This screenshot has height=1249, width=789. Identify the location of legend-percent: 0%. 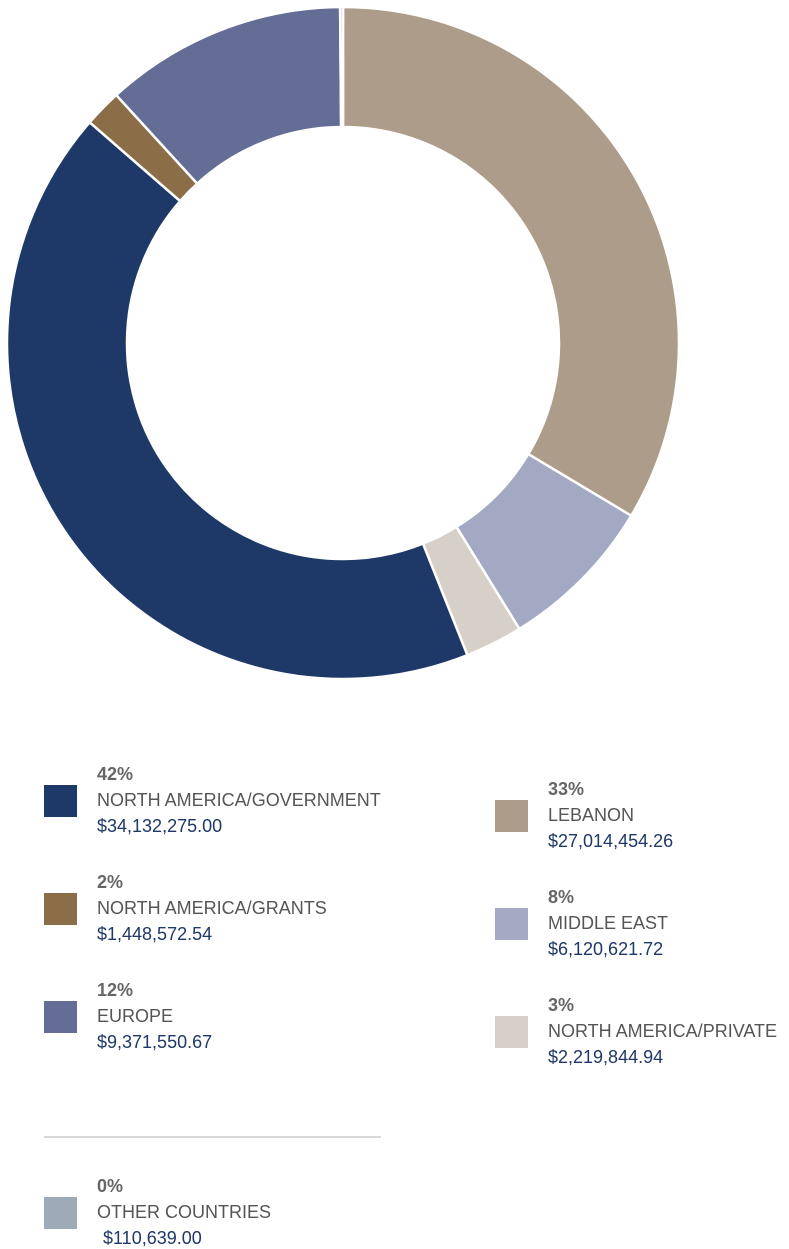
(110, 1186).